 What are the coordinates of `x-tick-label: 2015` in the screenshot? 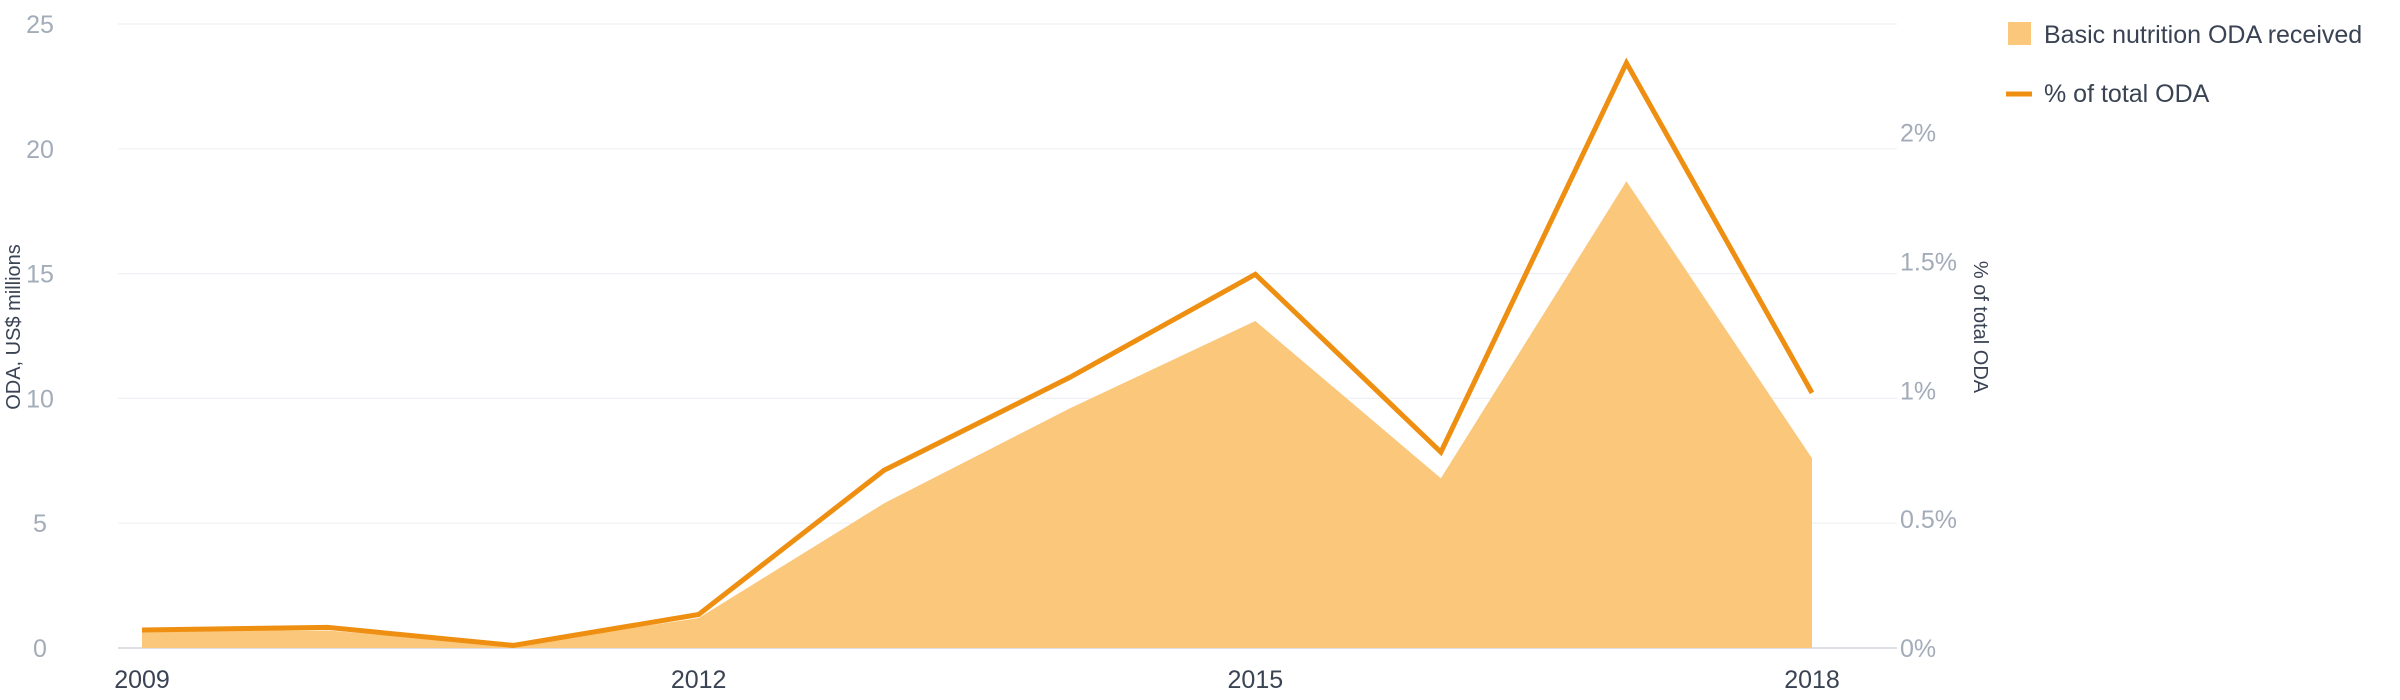 It's located at (1256, 680).